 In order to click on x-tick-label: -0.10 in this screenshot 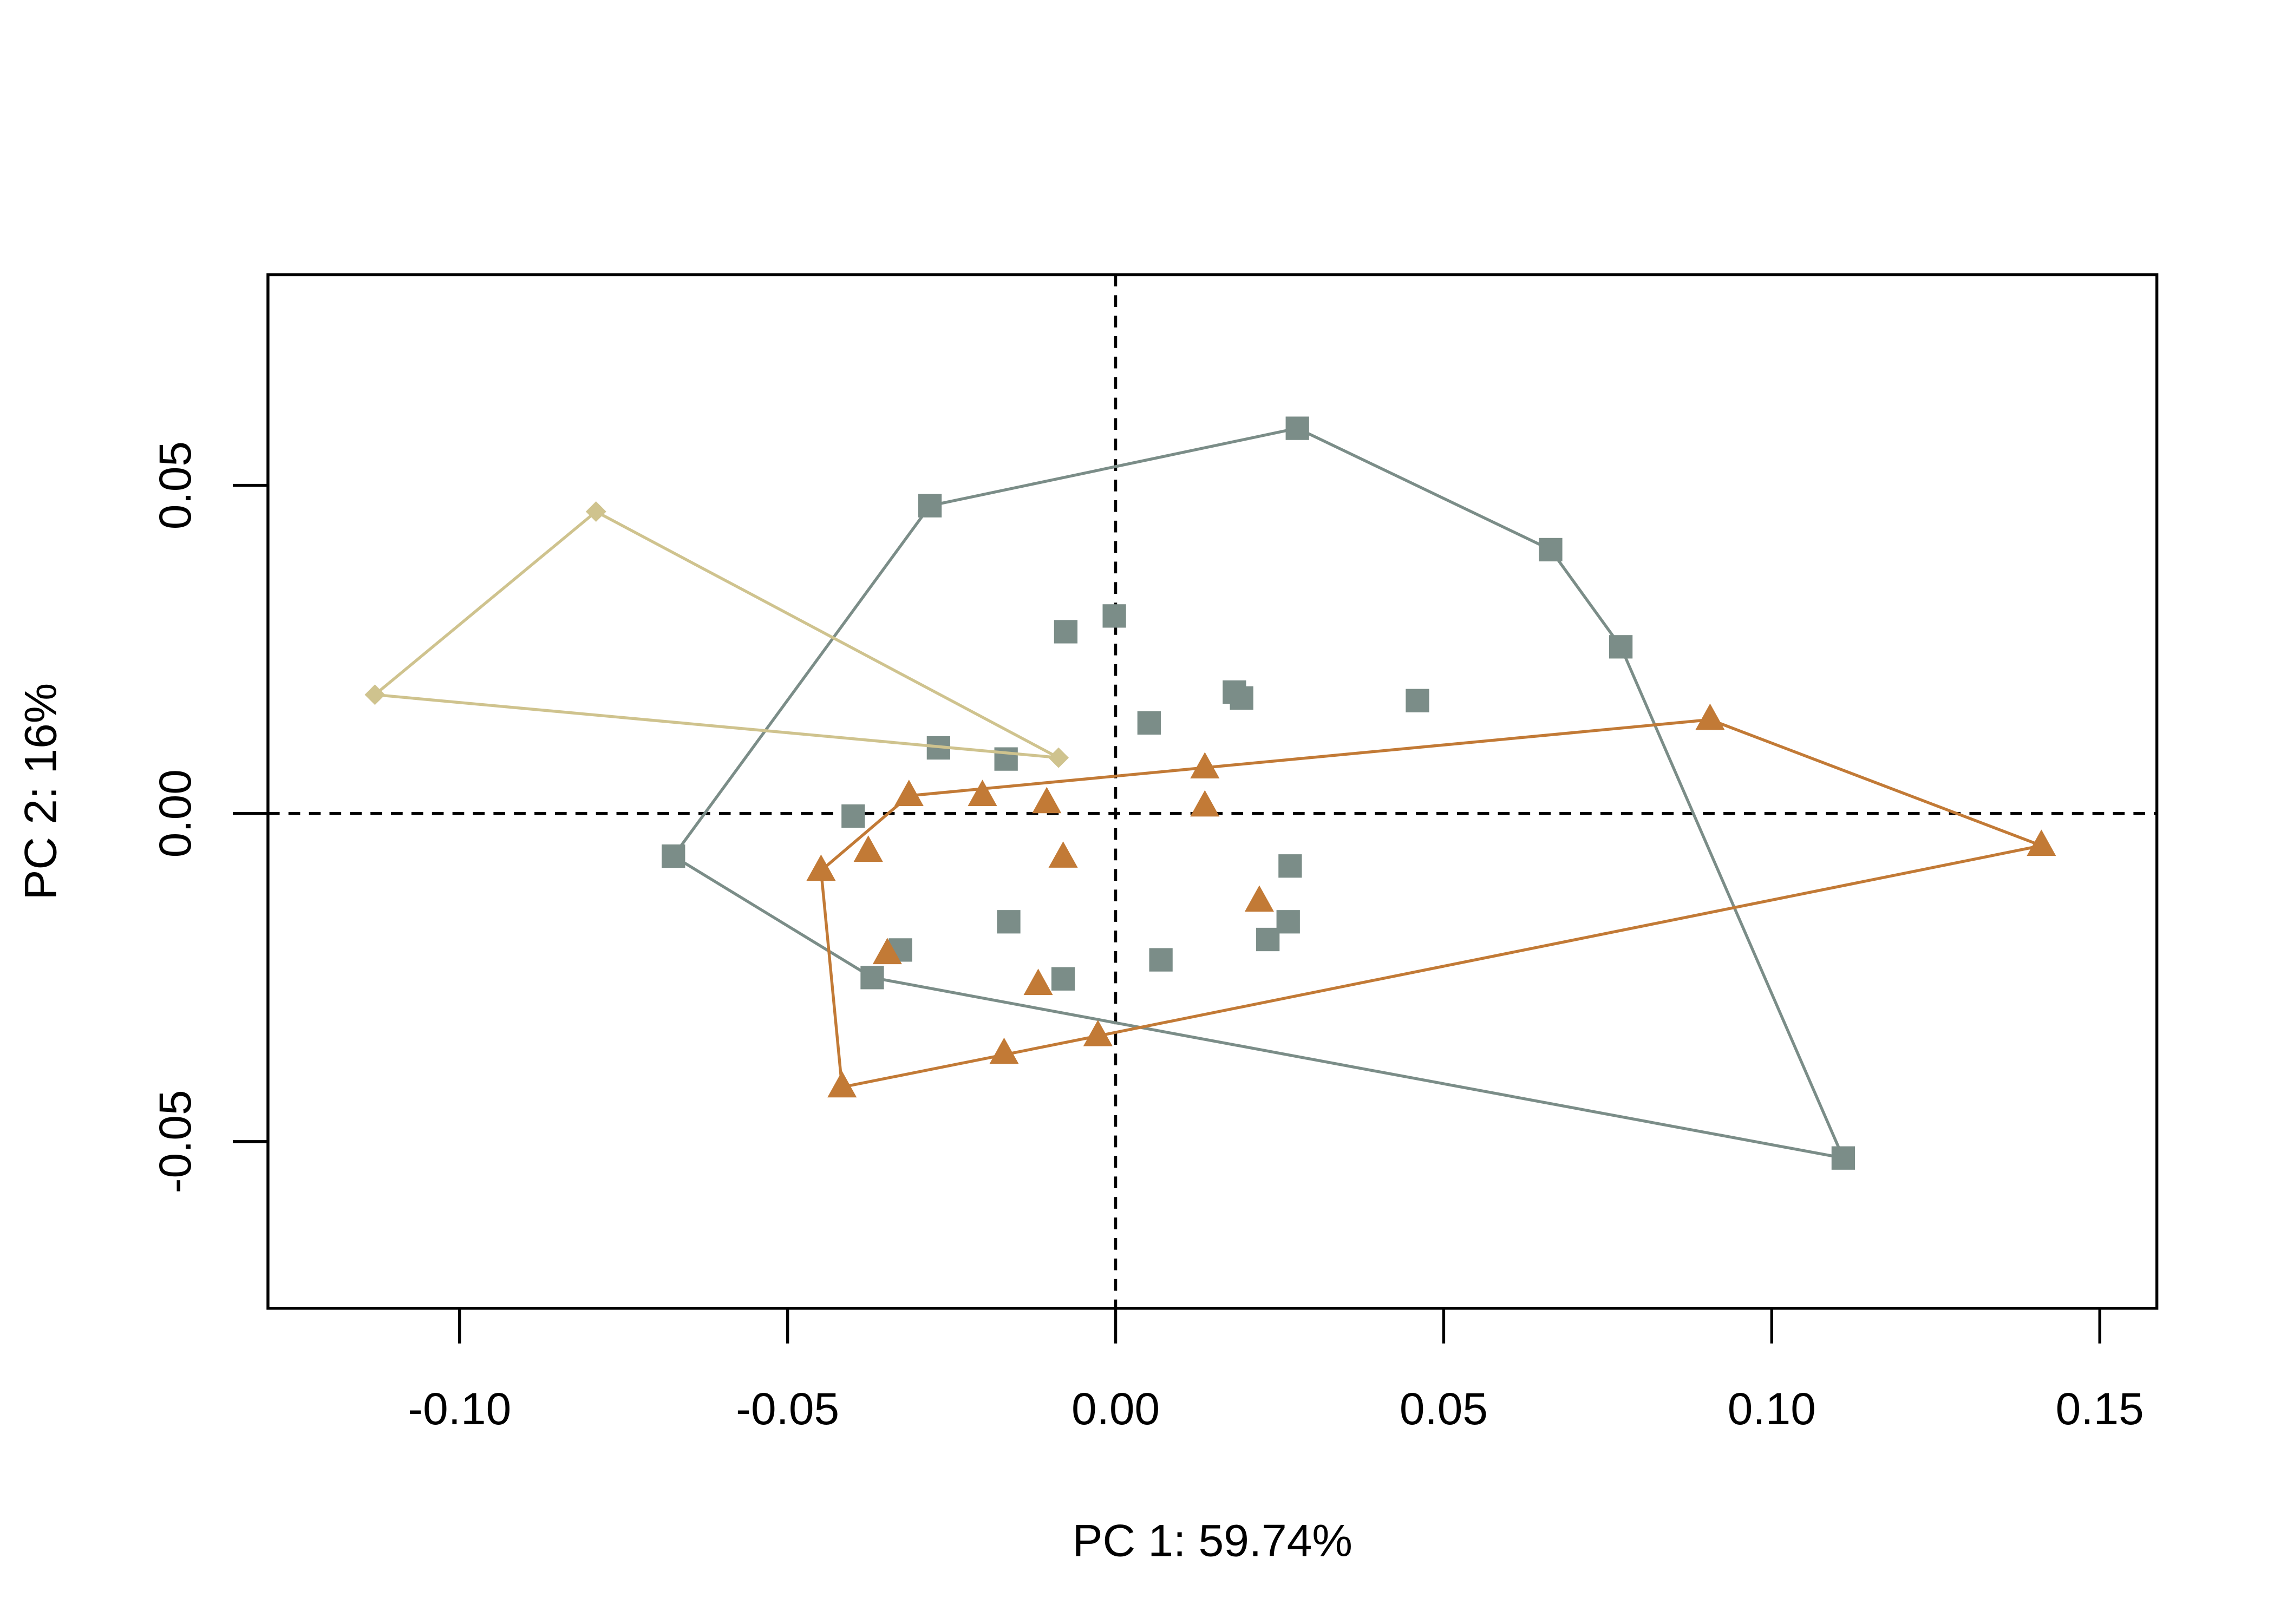, I will do `click(460, 1408)`.